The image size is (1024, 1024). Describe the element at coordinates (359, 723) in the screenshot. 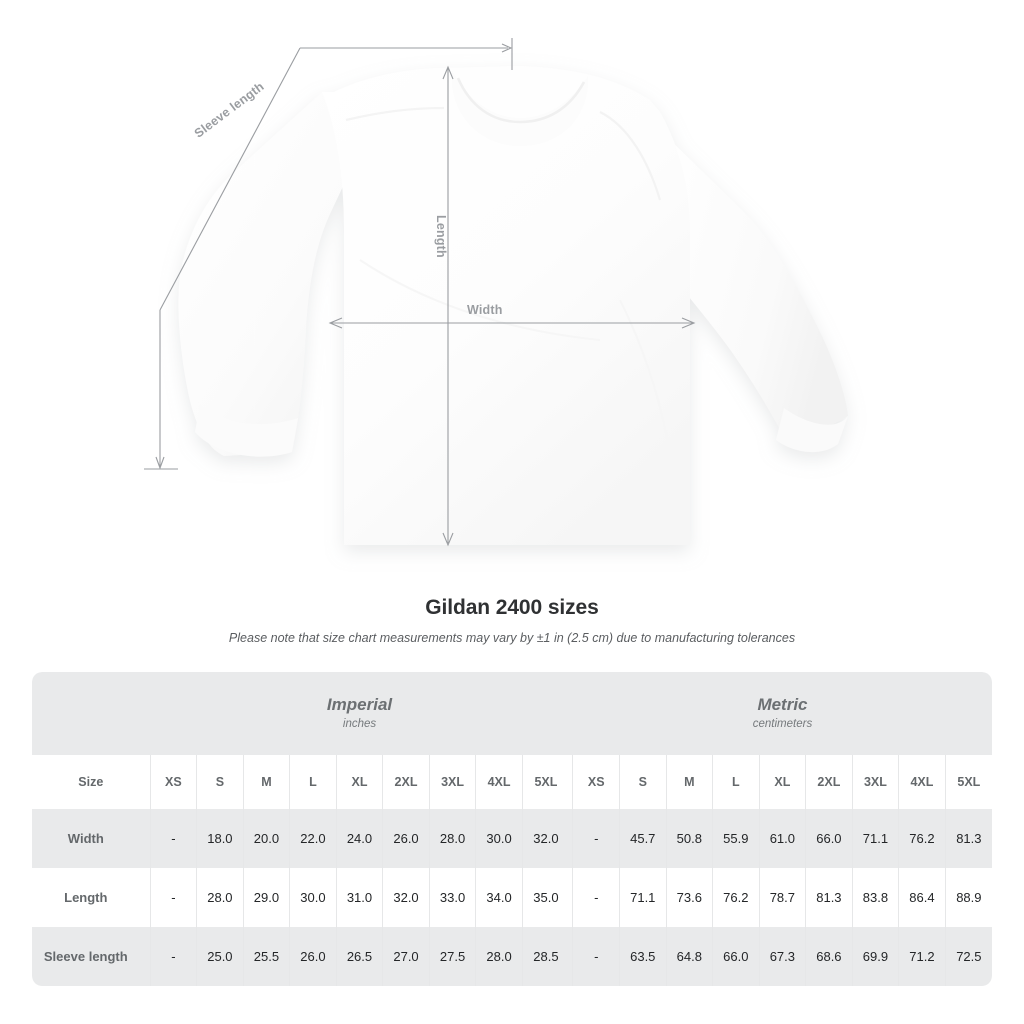

I see `unit-sub-imperial: inches` at that location.